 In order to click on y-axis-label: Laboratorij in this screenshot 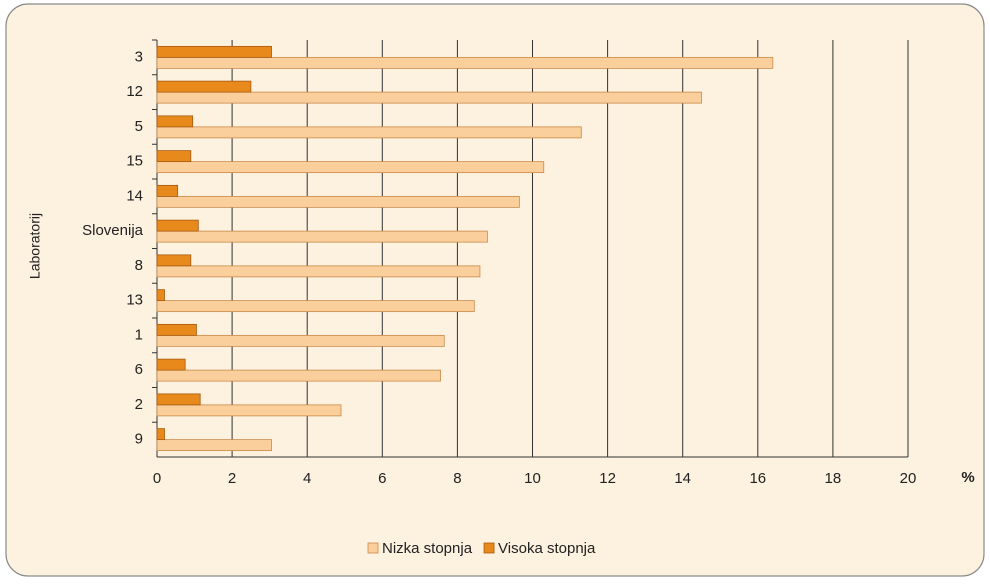, I will do `click(35, 246)`.